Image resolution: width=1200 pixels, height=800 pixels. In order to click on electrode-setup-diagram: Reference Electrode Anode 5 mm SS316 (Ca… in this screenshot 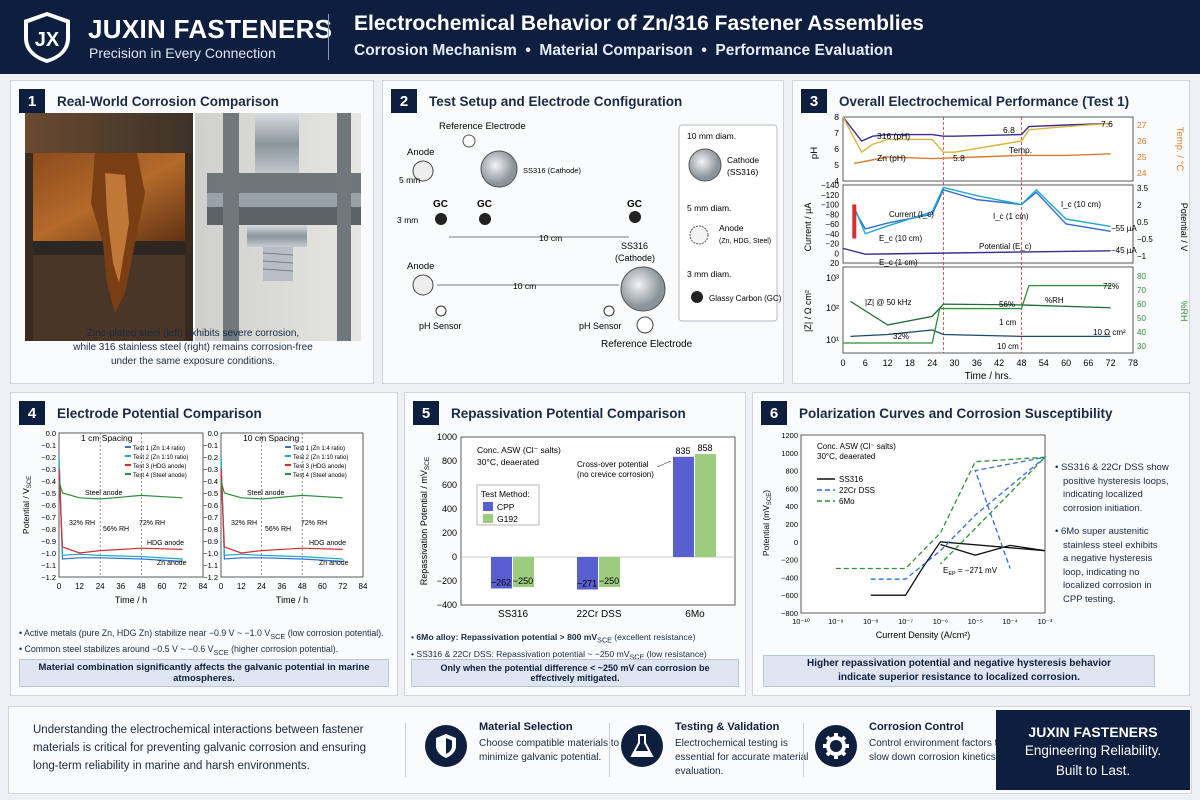, I will do `click(589, 235)`.